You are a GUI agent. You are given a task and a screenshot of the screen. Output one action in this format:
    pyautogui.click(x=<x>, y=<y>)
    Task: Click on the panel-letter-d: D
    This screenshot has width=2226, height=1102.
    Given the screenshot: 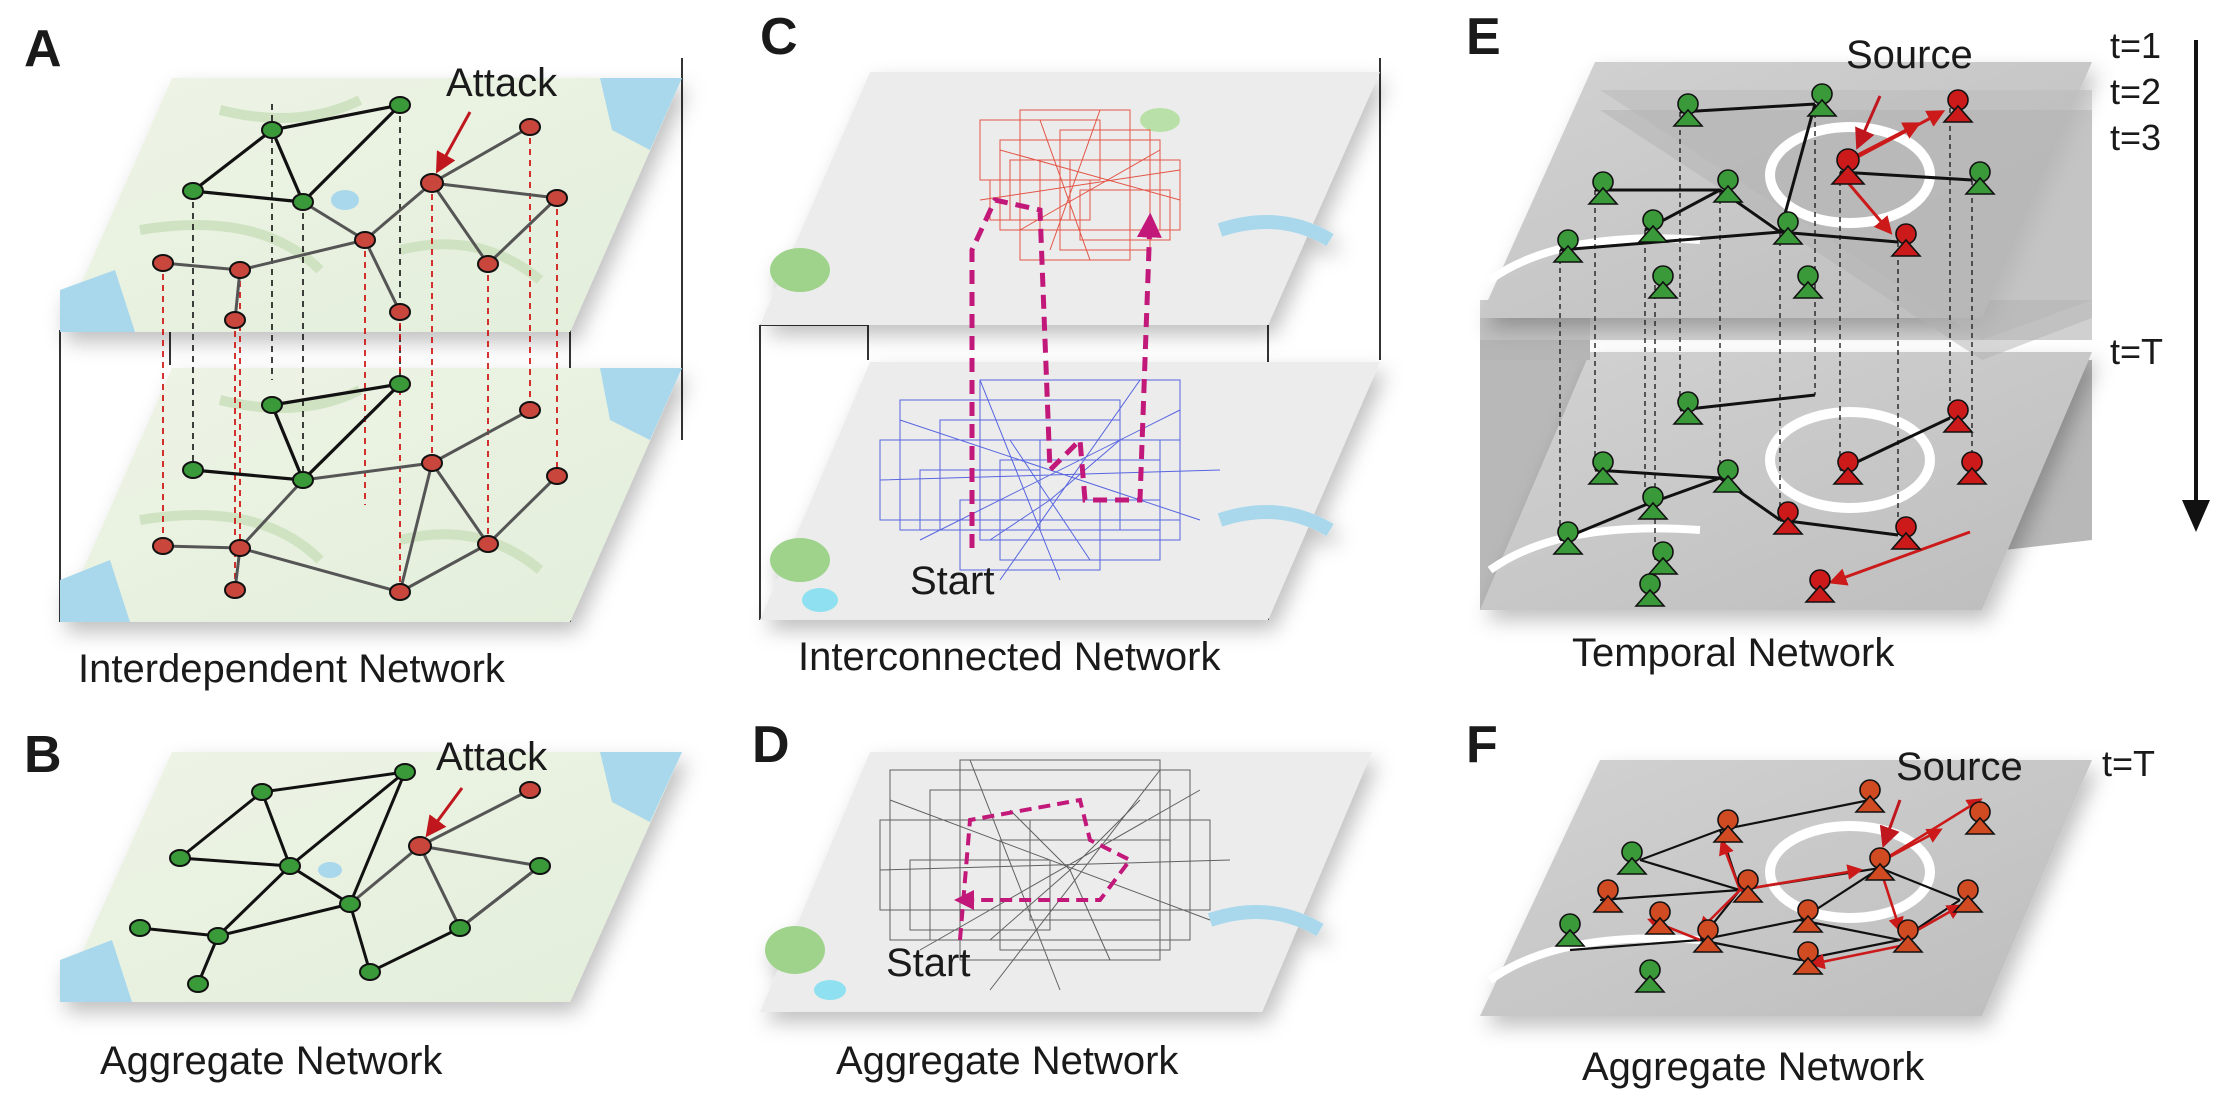 What is the action you would take?
    pyautogui.click(x=771, y=745)
    